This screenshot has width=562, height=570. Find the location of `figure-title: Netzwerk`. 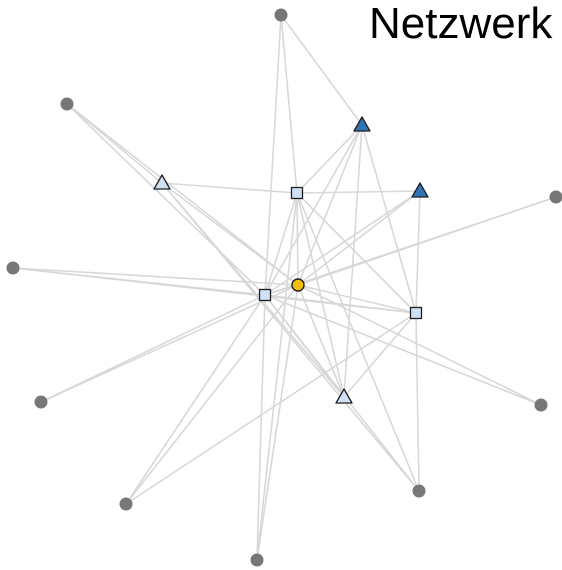

figure-title: Netzwerk is located at coordinates (461, 24).